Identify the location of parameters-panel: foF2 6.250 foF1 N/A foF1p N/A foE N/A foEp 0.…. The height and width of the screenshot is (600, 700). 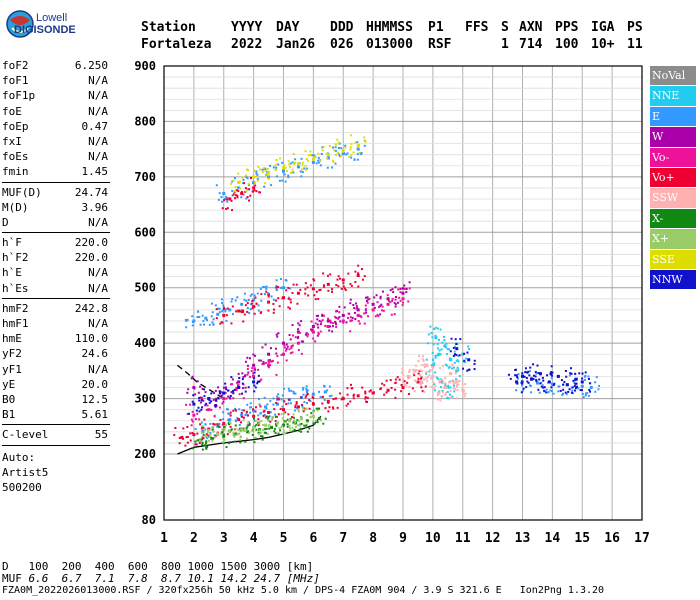
(56, 276).